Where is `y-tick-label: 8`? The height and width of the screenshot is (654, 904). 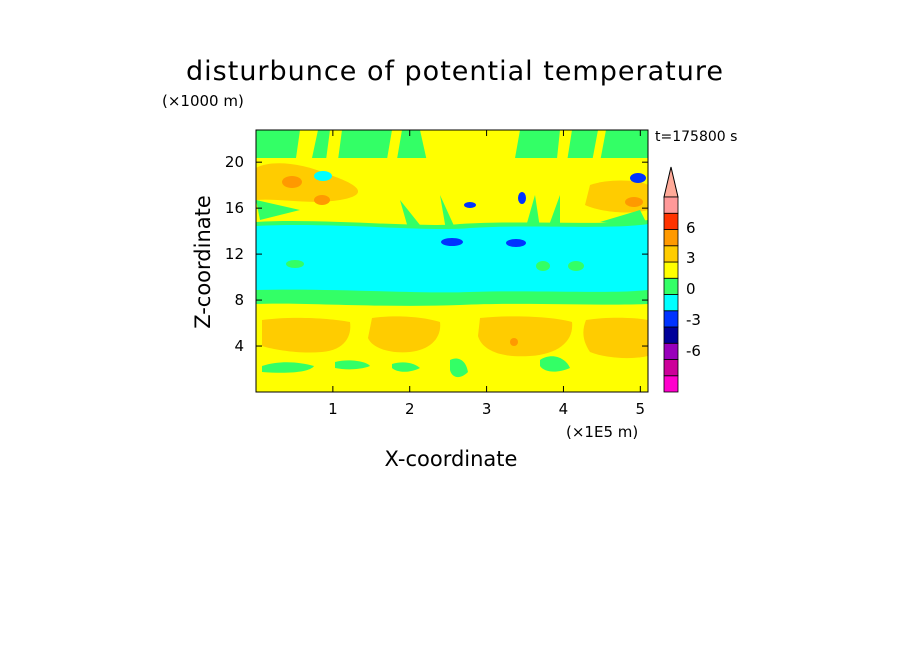 y-tick-label: 8 is located at coordinates (239, 300).